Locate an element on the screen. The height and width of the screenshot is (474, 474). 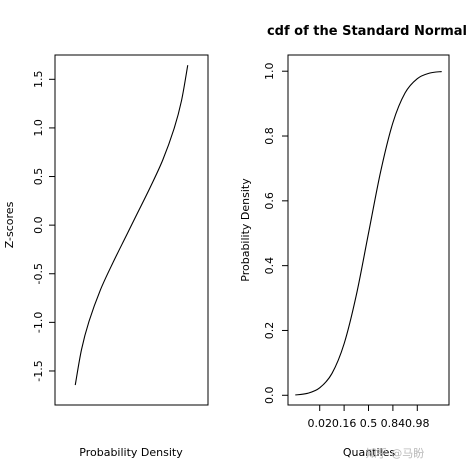
right-y-tick-label: 0.8 is located at coordinates (269, 136).